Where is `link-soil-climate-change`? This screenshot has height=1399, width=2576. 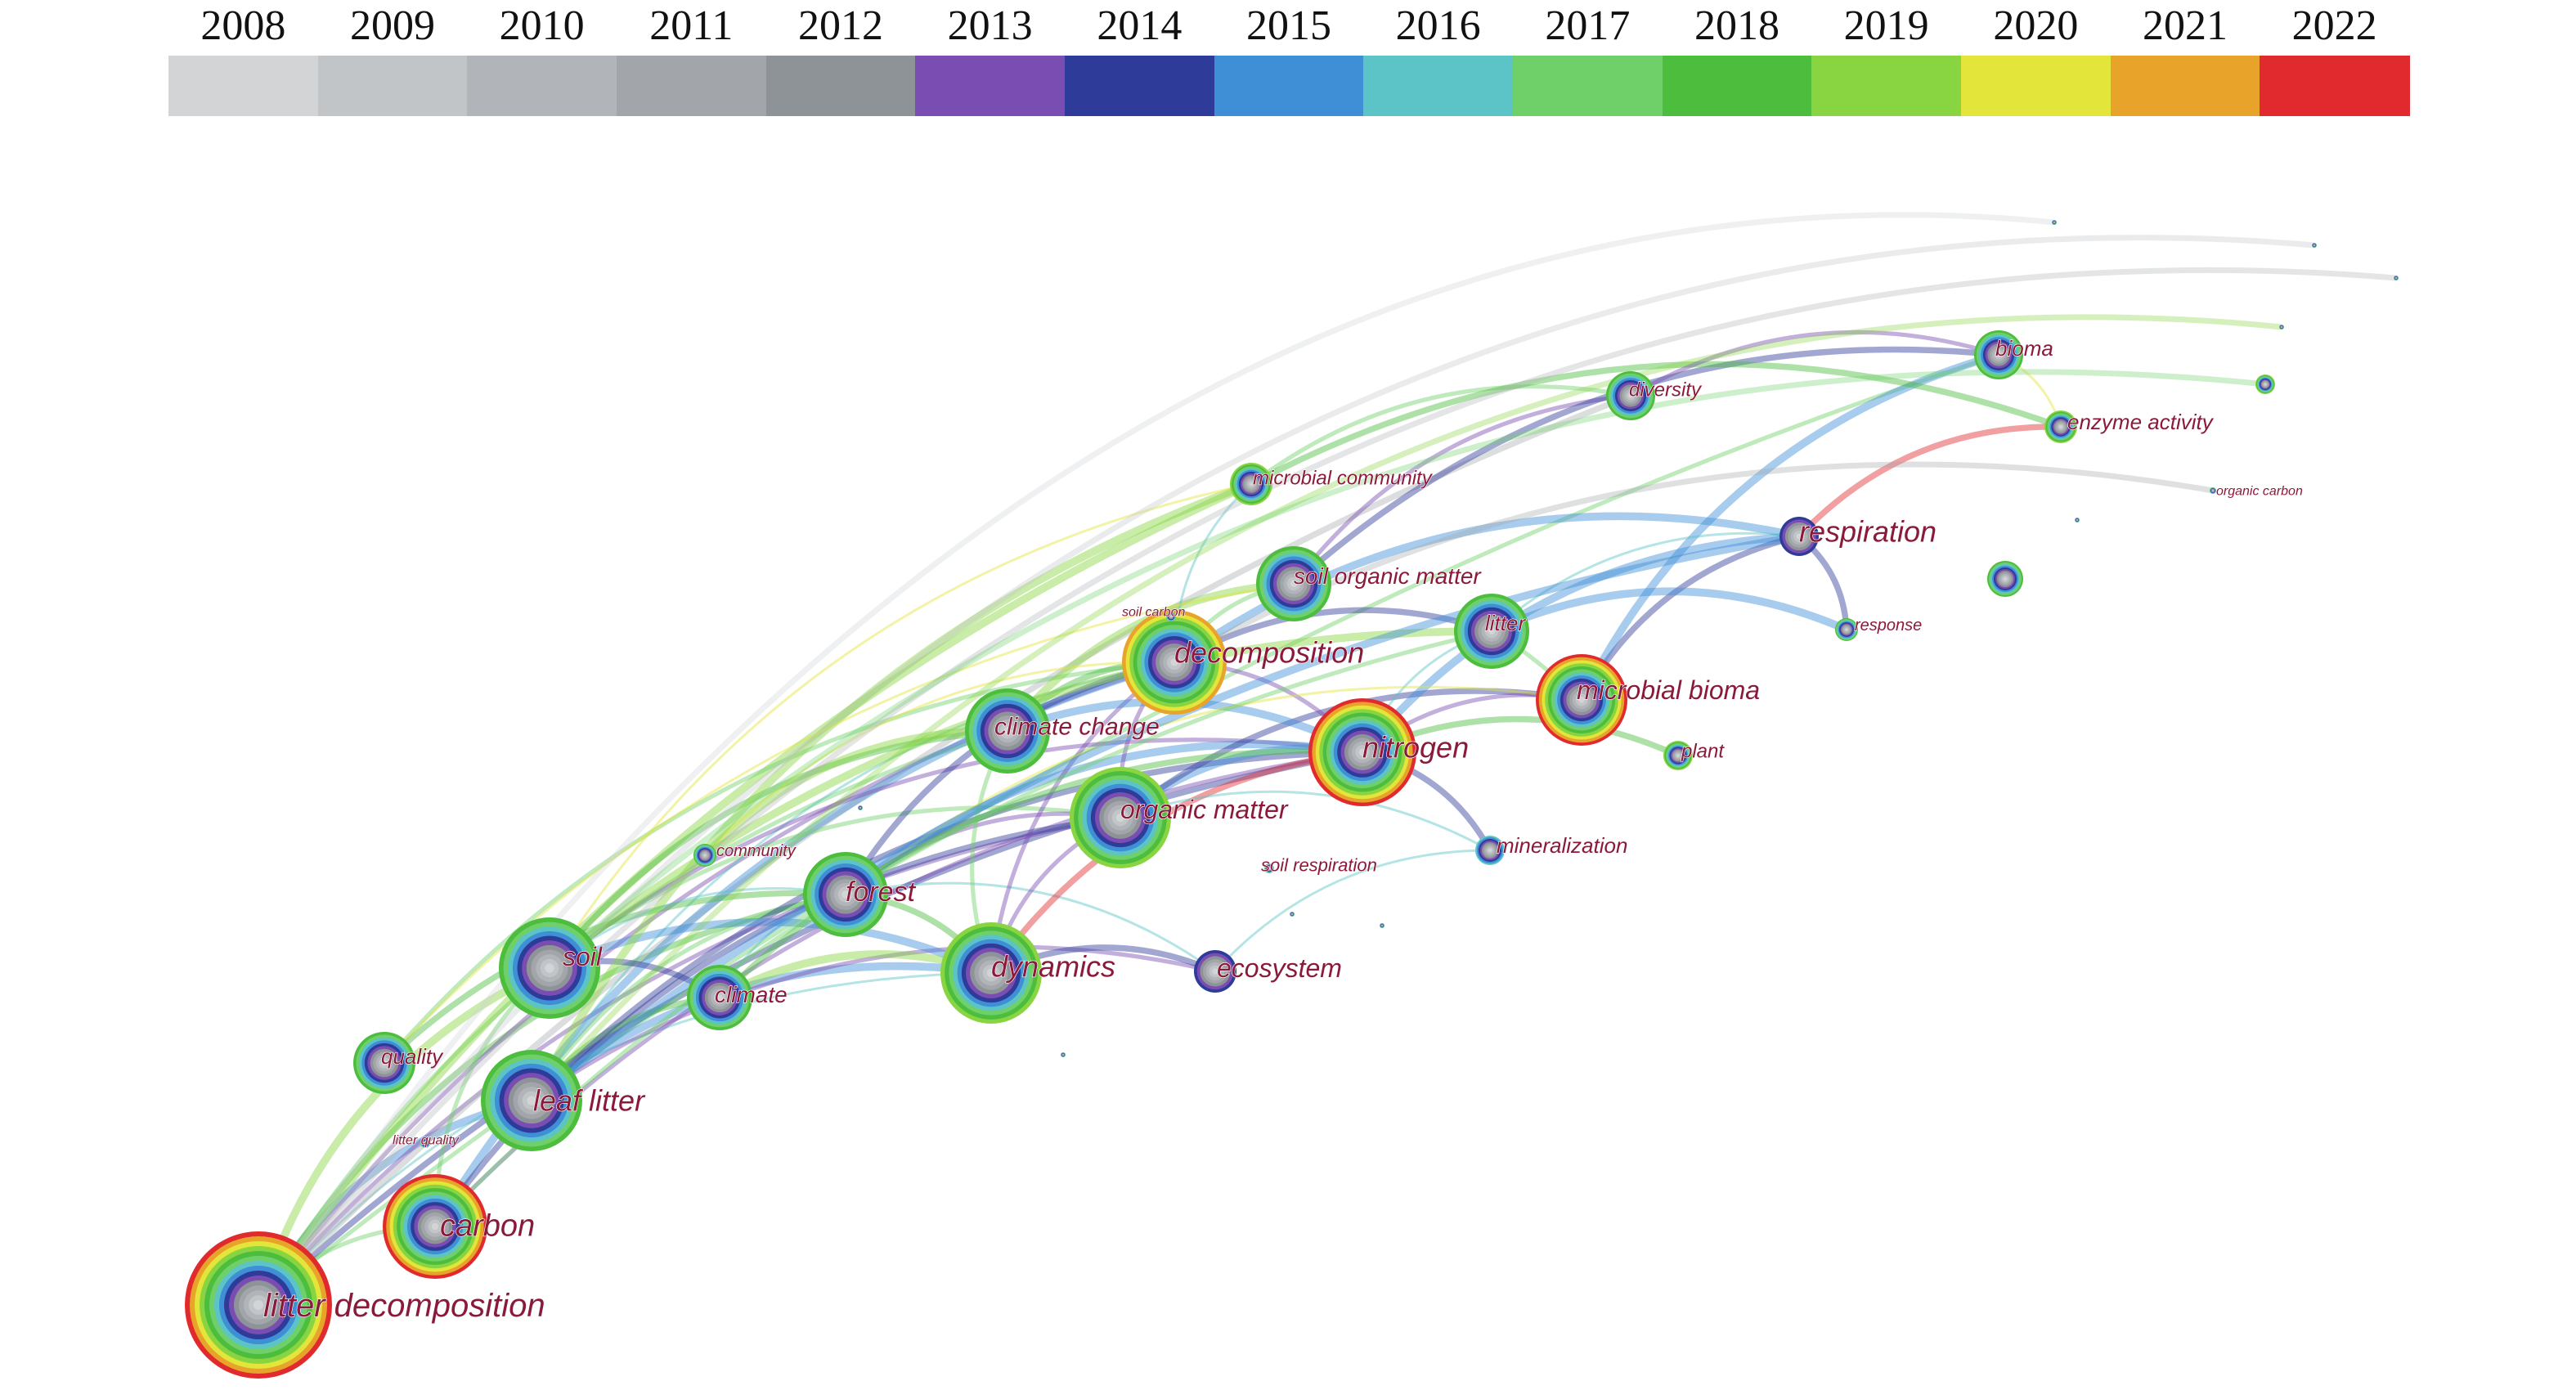
link-soil-climate-change is located at coordinates (778, 849).